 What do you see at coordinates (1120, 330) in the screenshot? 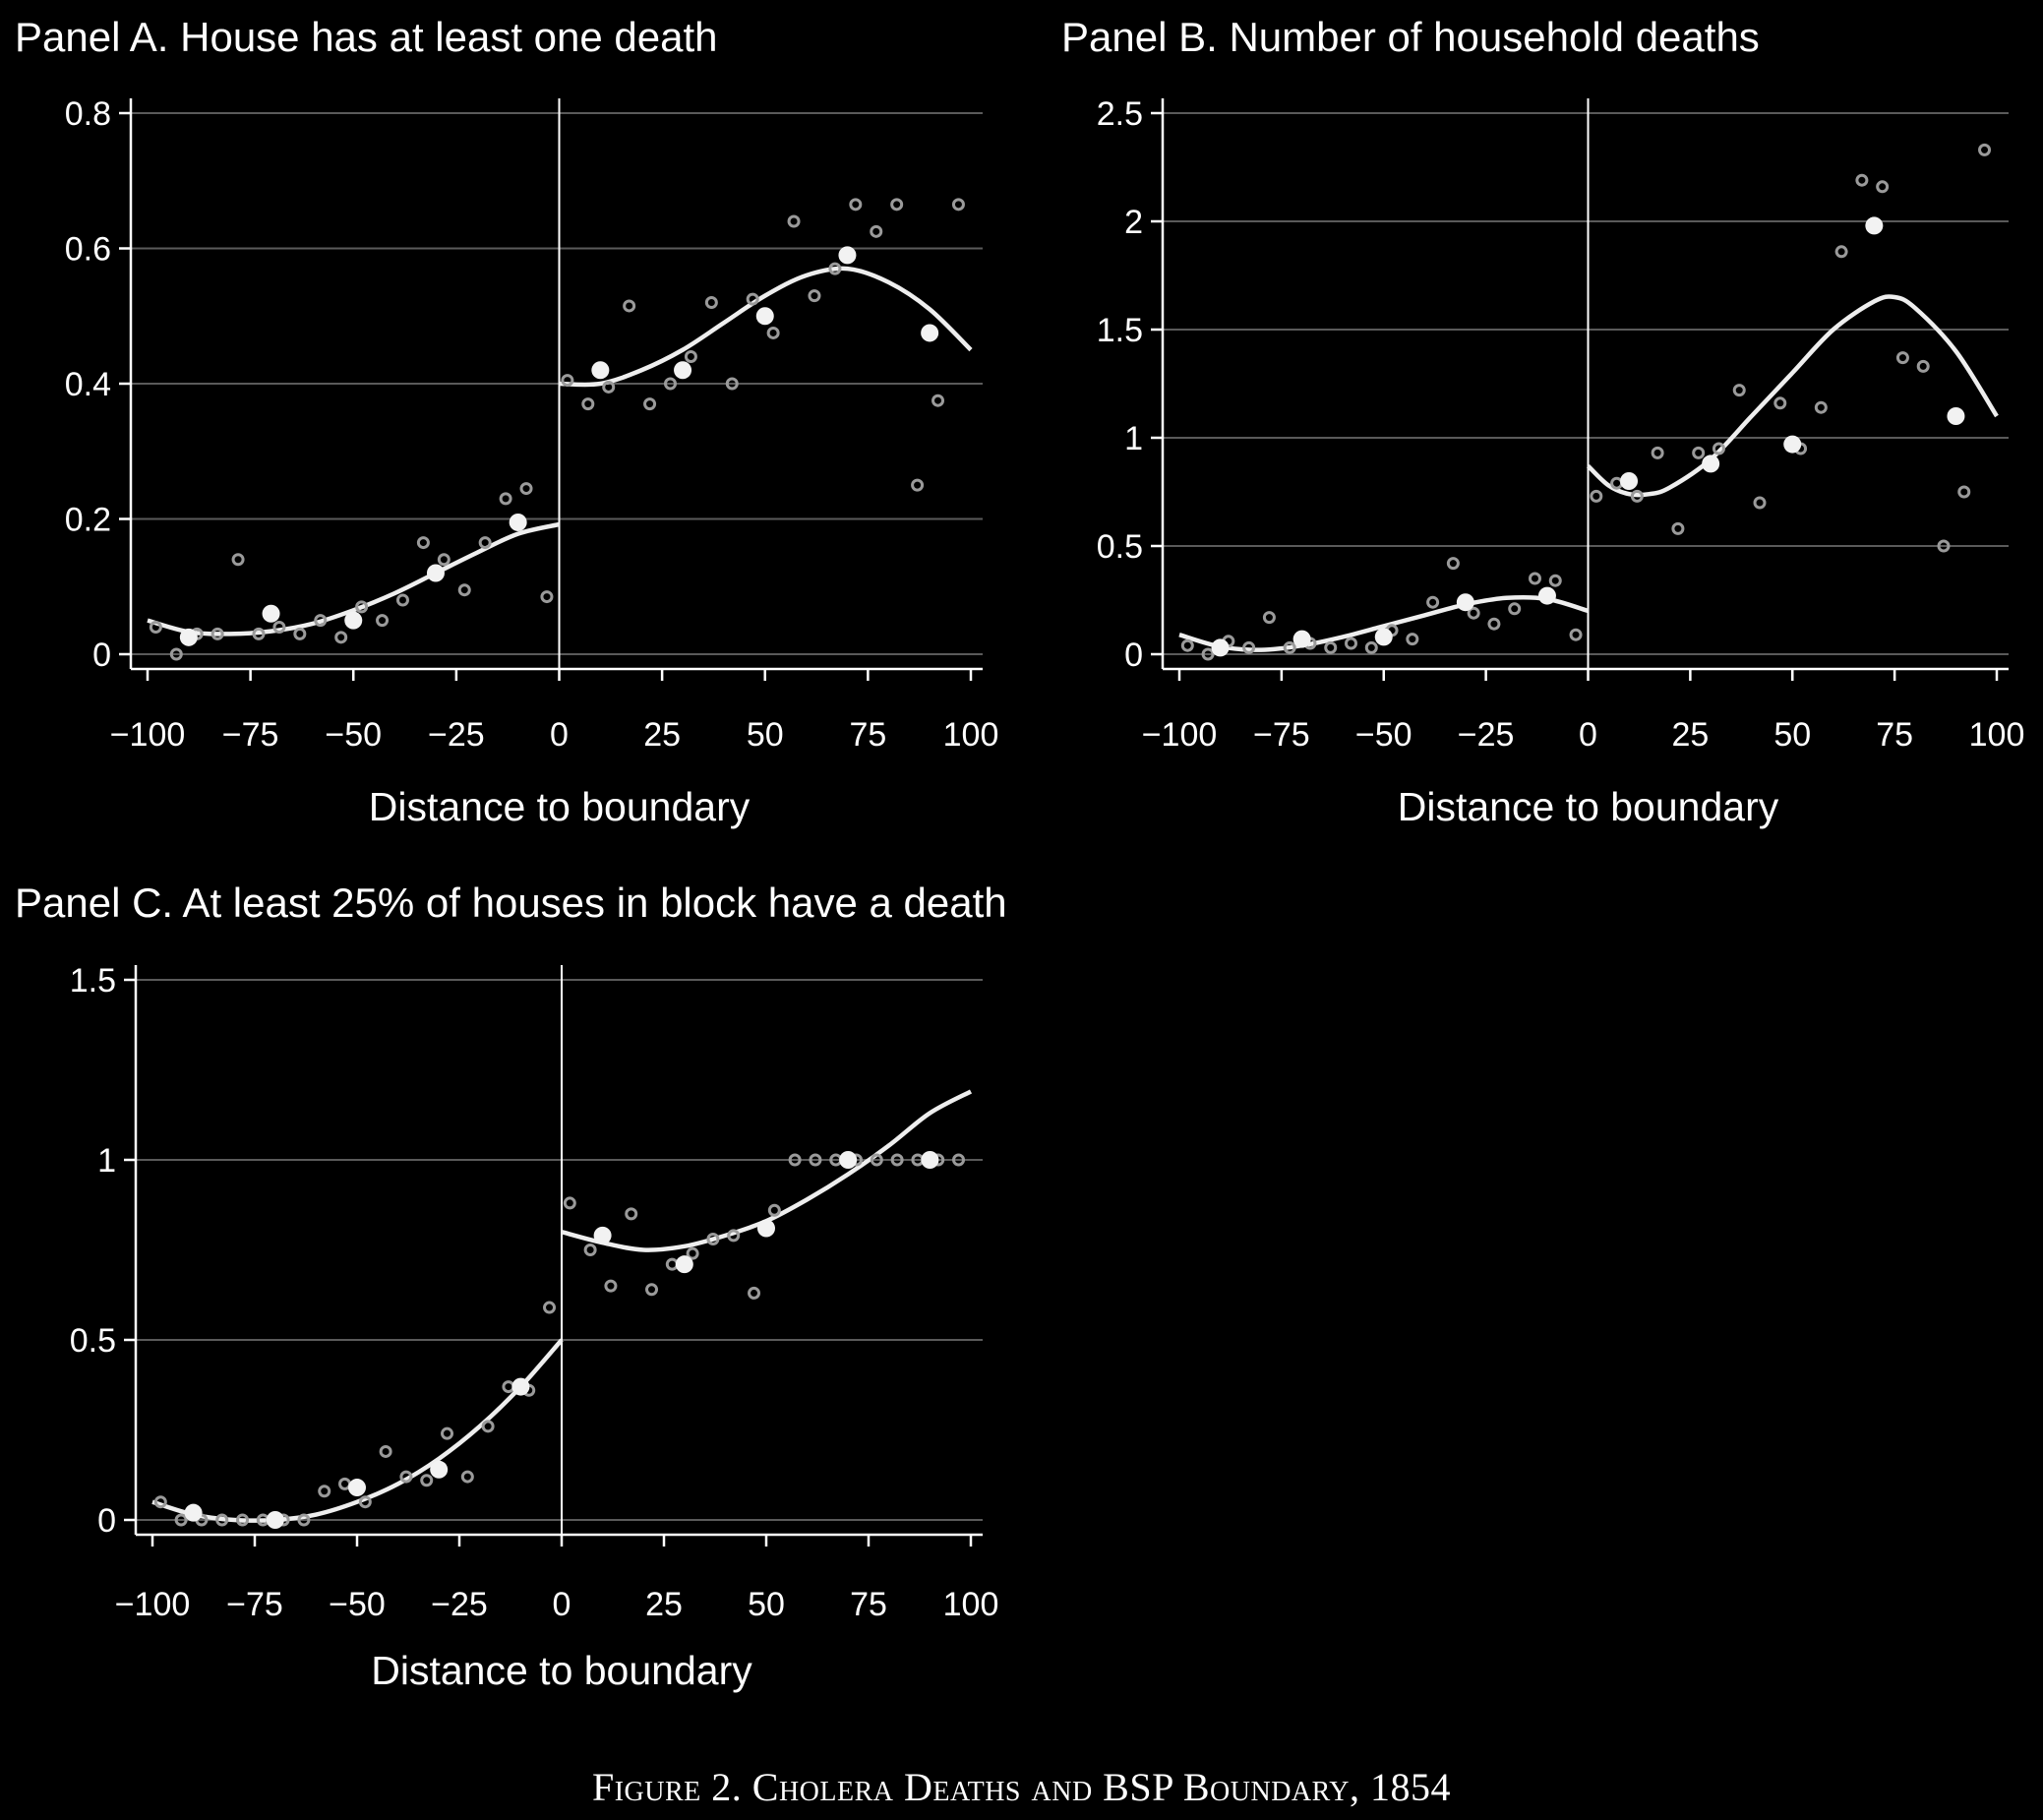
I see `y-tick-label: 1.5` at bounding box center [1120, 330].